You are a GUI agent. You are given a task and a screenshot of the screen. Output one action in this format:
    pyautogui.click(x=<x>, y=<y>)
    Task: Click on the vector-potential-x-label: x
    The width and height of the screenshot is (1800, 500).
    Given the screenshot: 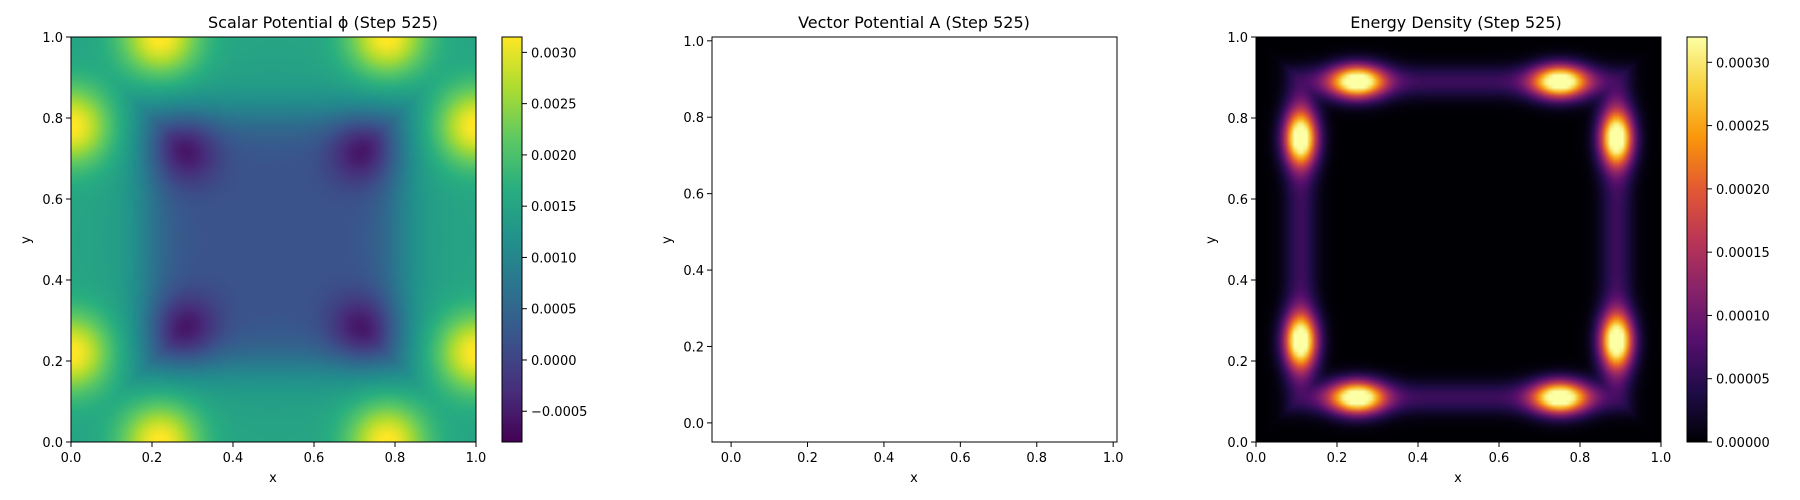 What is the action you would take?
    pyautogui.click(x=914, y=478)
    